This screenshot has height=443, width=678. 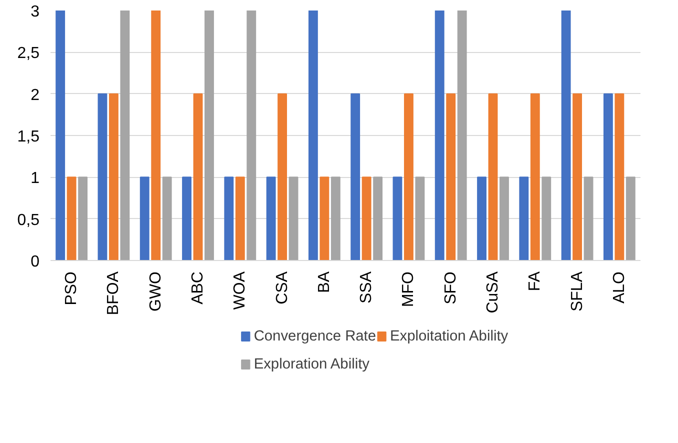 What do you see at coordinates (28, 220) in the screenshot?
I see `y-tick-label: 0,5` at bounding box center [28, 220].